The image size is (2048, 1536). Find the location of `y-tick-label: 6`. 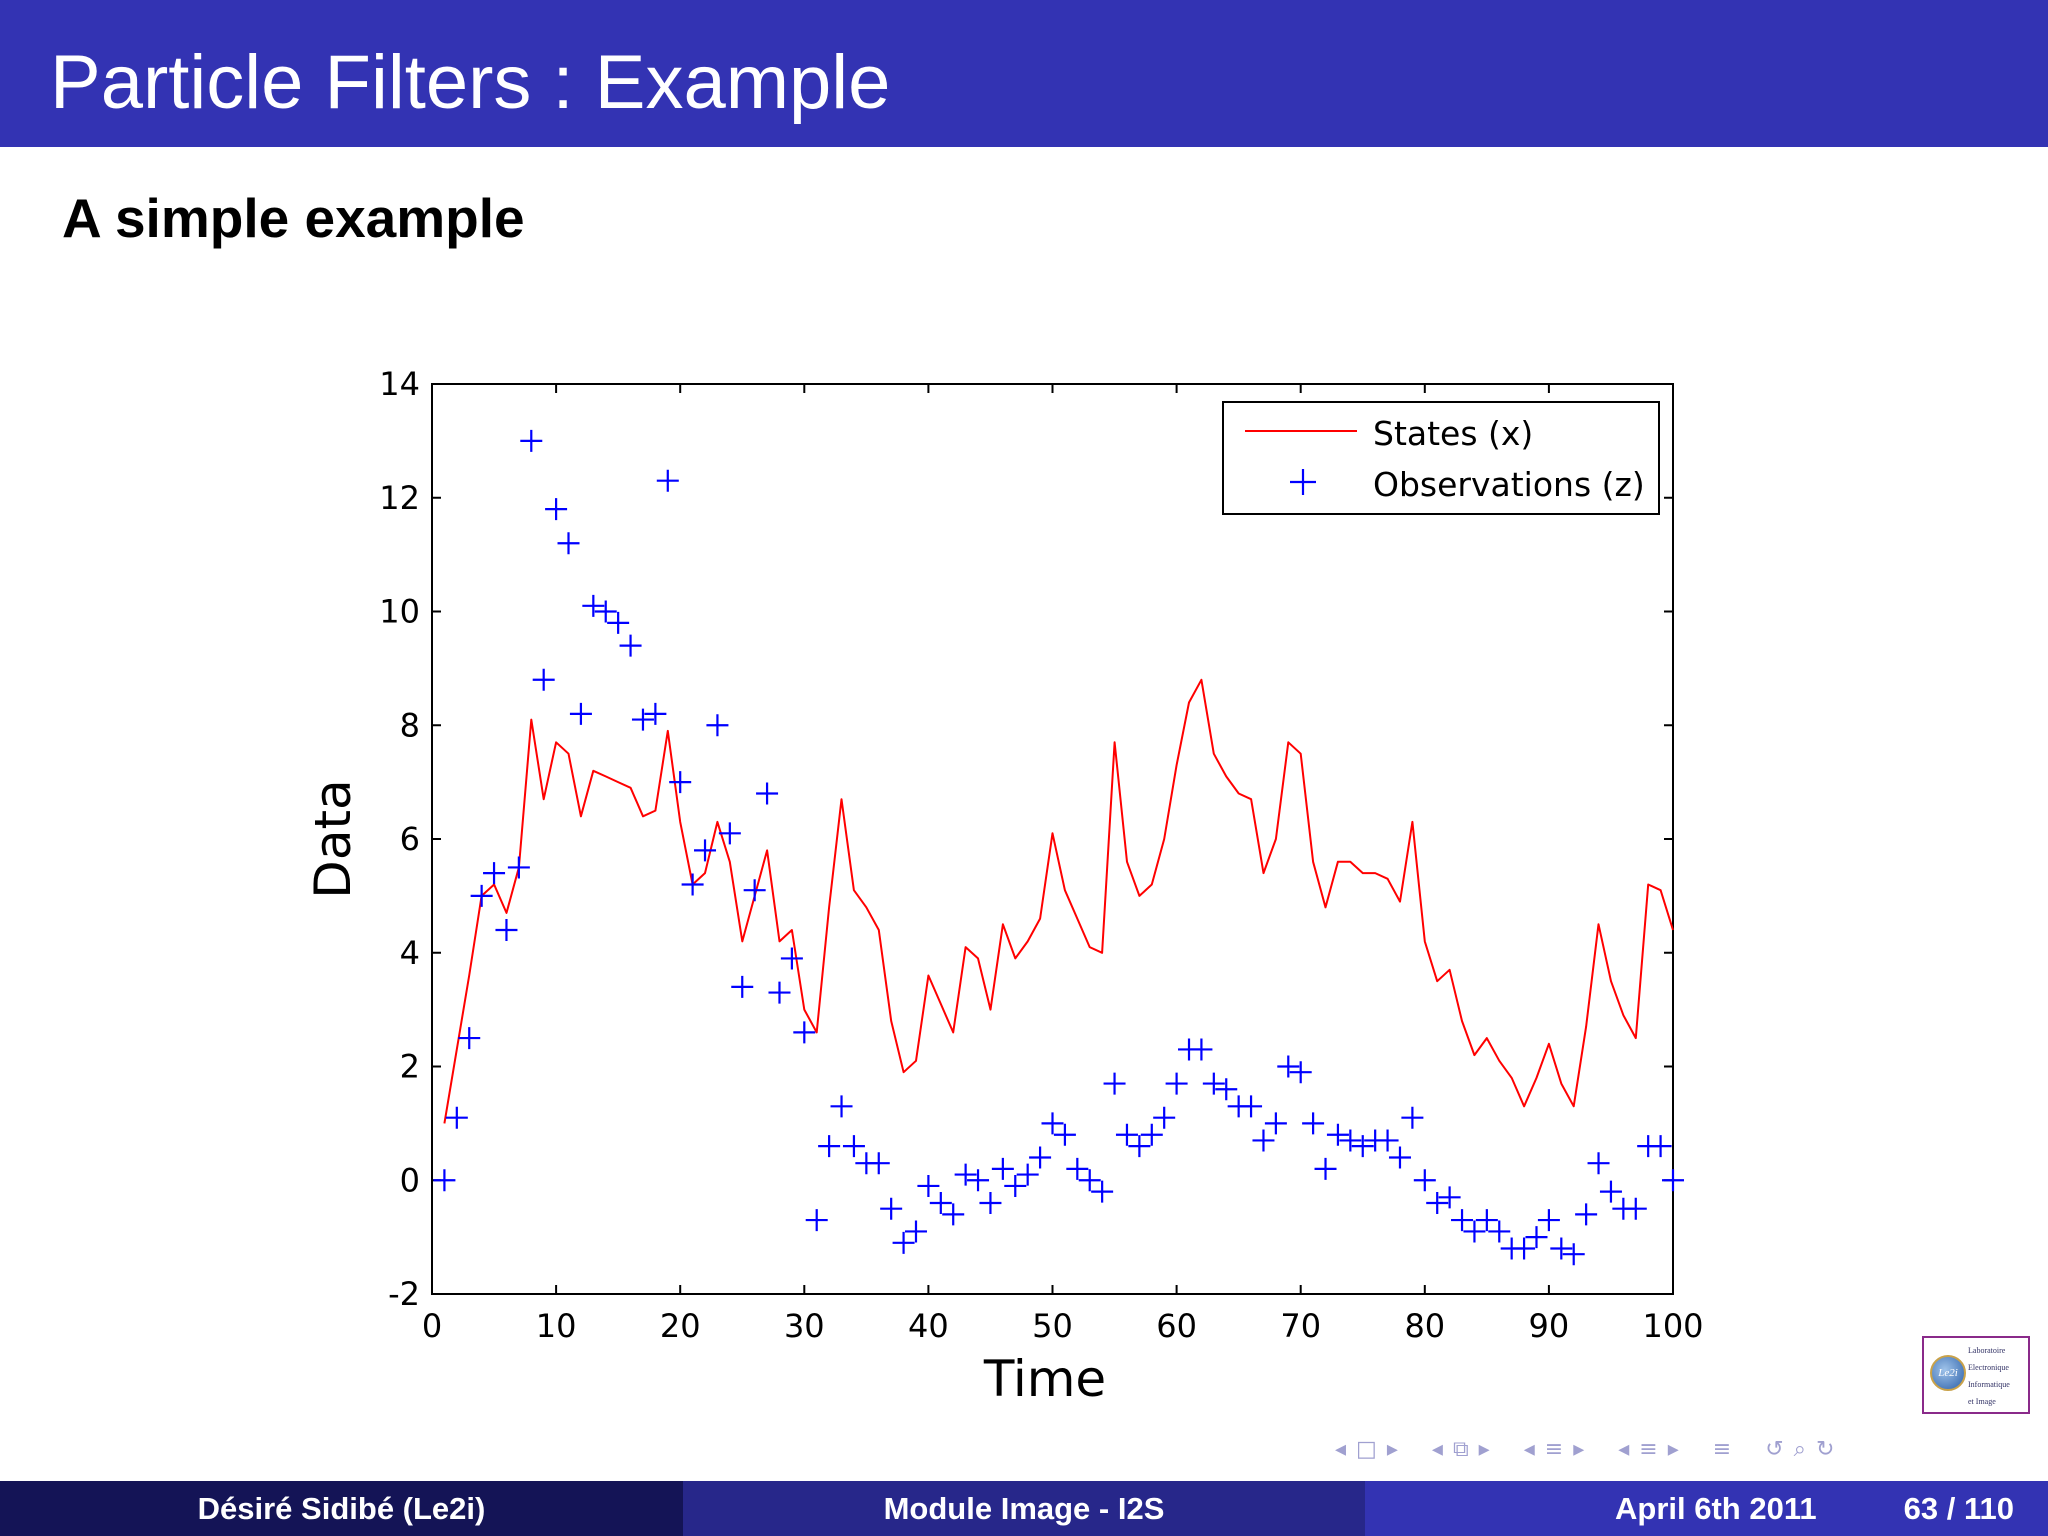

y-tick-label: 6 is located at coordinates (410, 839).